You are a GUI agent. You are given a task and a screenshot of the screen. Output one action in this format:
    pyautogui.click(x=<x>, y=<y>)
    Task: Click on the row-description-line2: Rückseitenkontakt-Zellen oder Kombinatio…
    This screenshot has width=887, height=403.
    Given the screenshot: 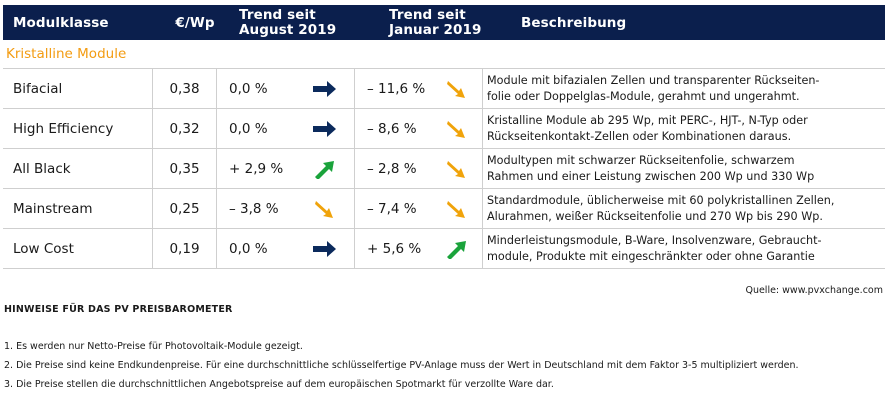 What is the action you would take?
    pyautogui.click(x=639, y=136)
    